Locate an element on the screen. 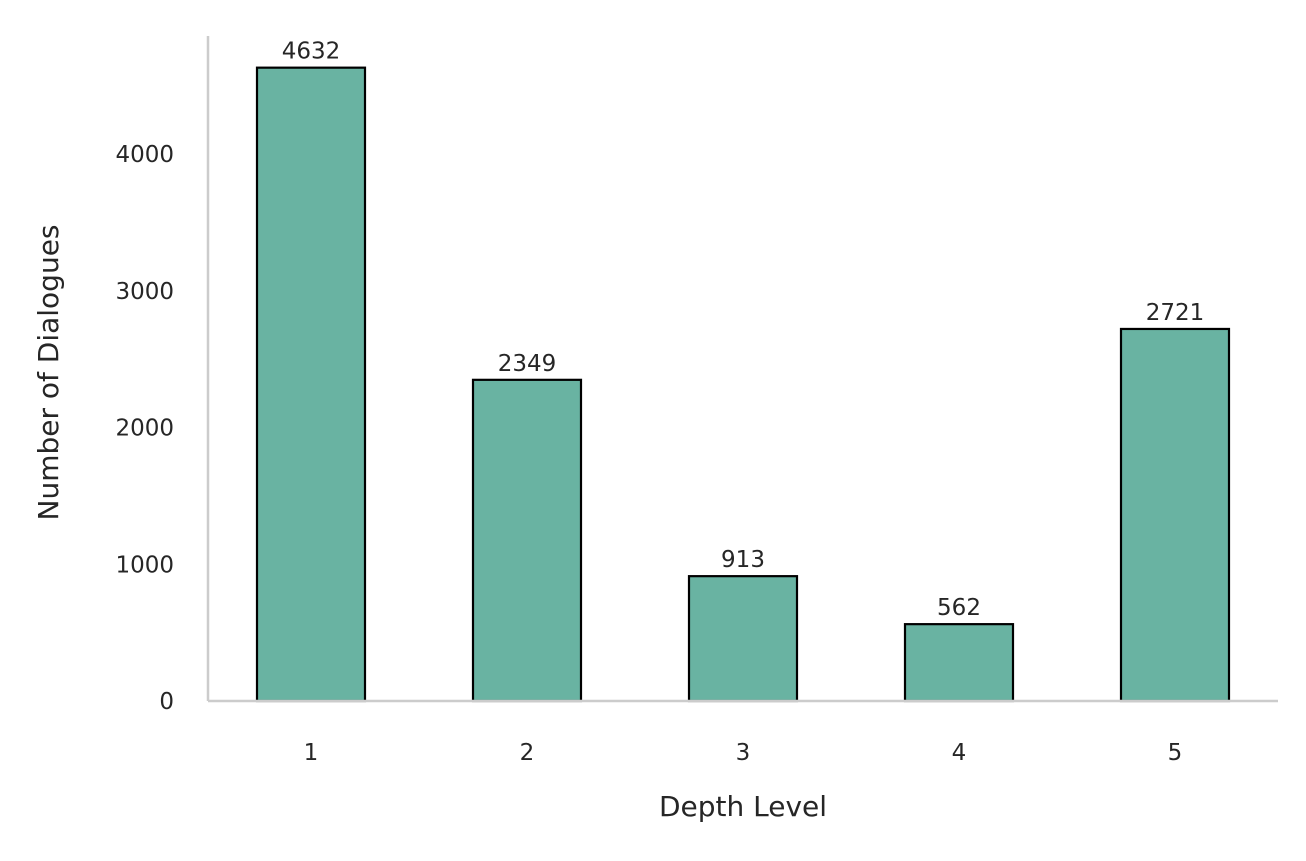 This screenshot has width=1306, height=861. y-axis-title: Number of Dialogues is located at coordinates (48, 372).